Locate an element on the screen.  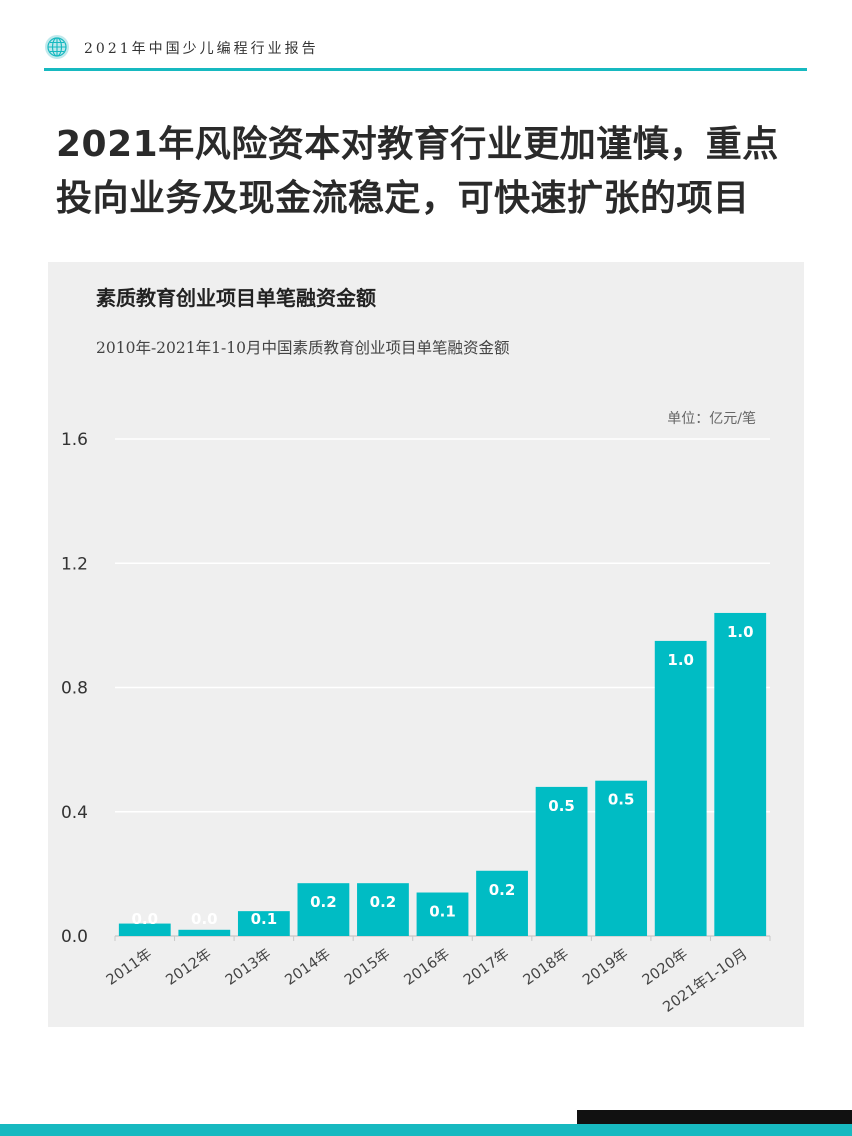
report-title: 2021年中国少儿编程行业报告 is located at coordinates (201, 49).